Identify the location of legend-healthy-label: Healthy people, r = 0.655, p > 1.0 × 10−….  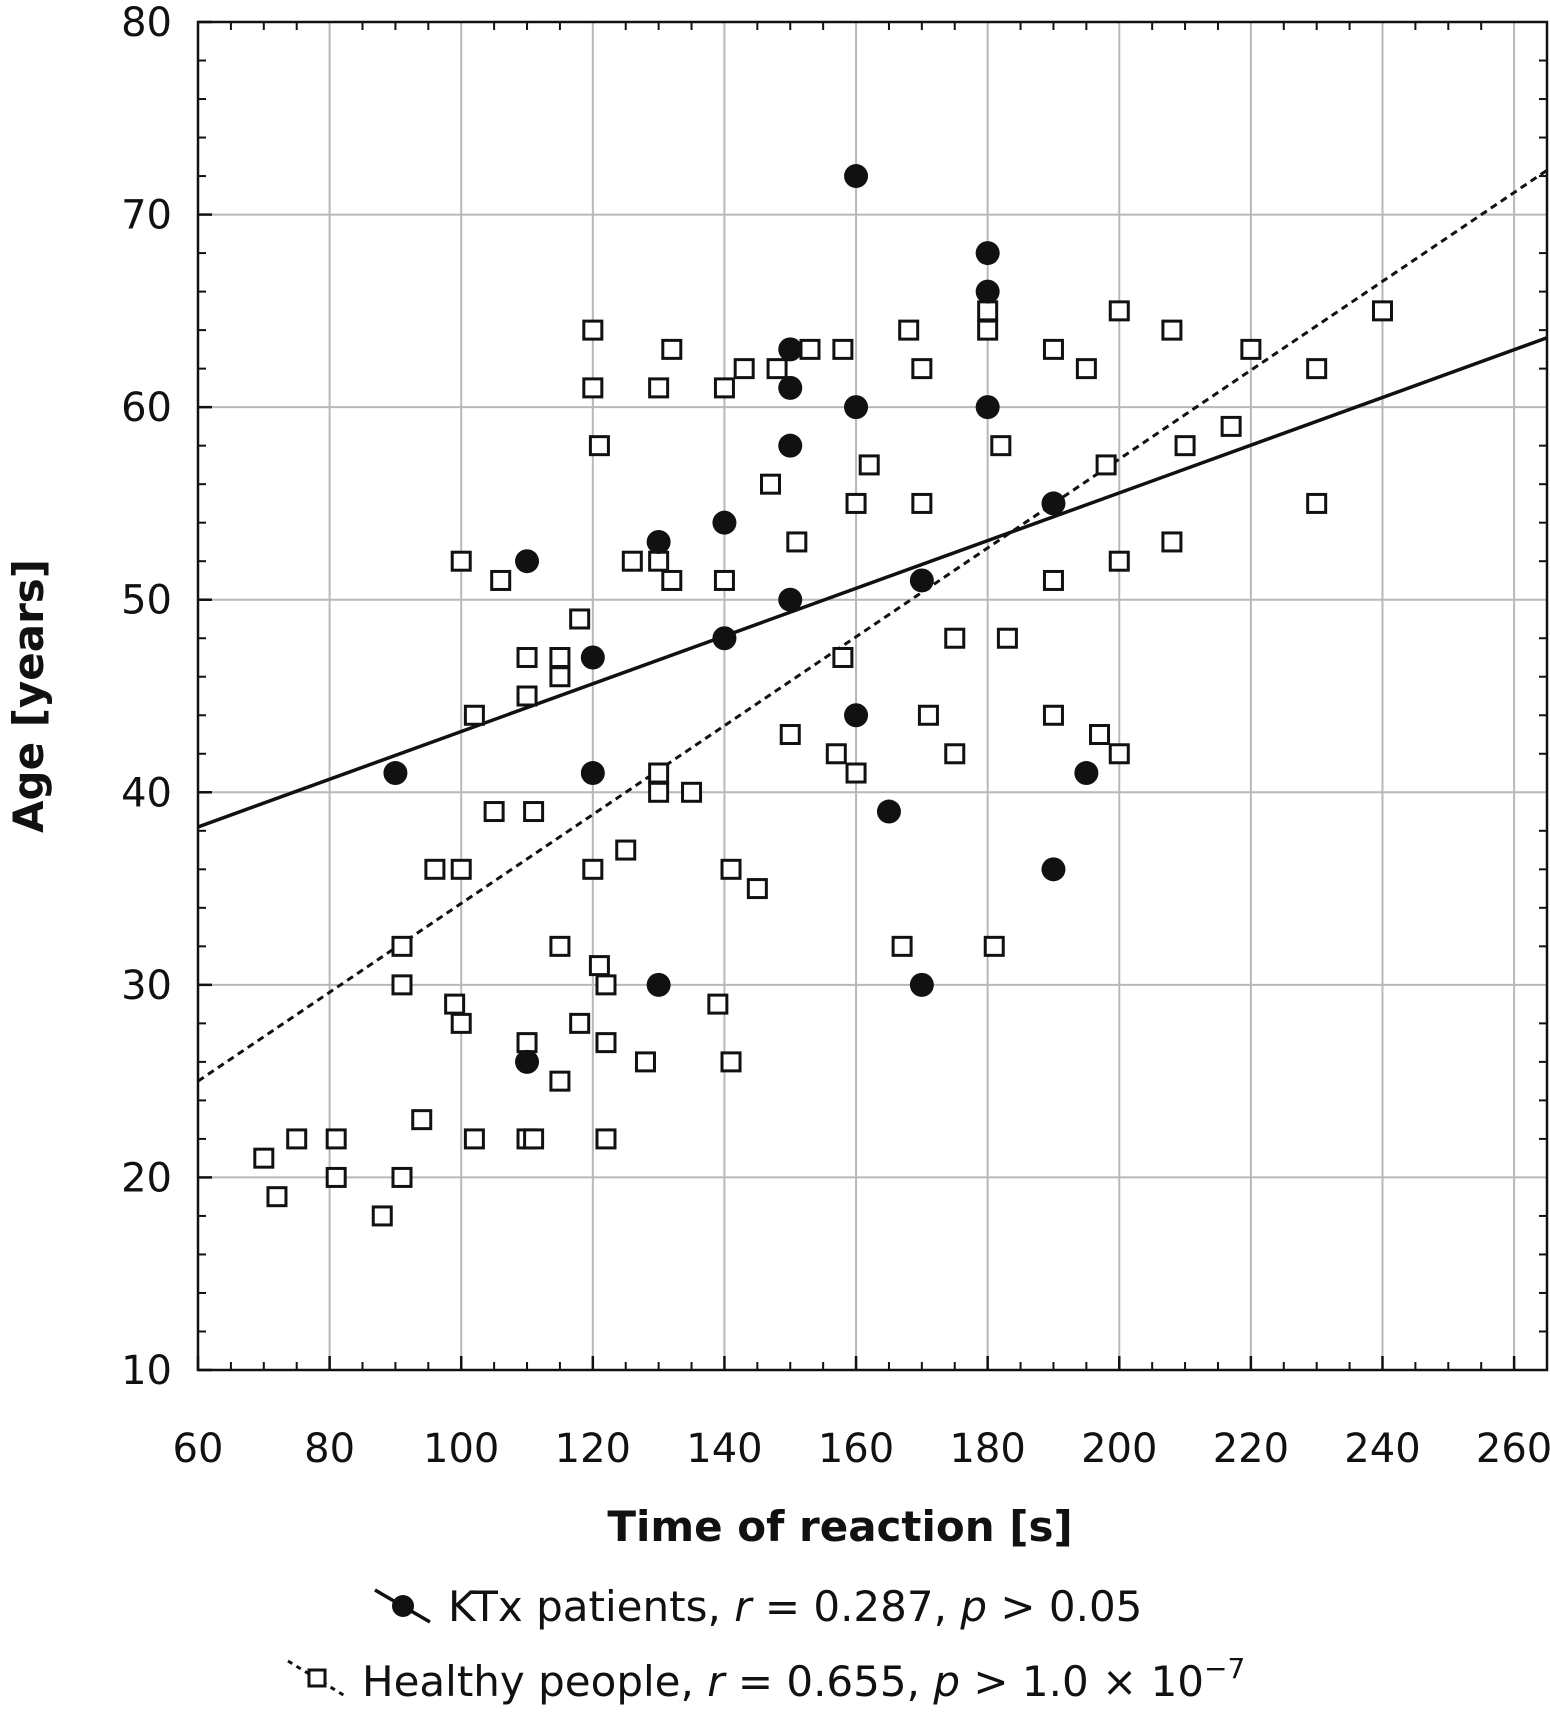
(803, 1679).